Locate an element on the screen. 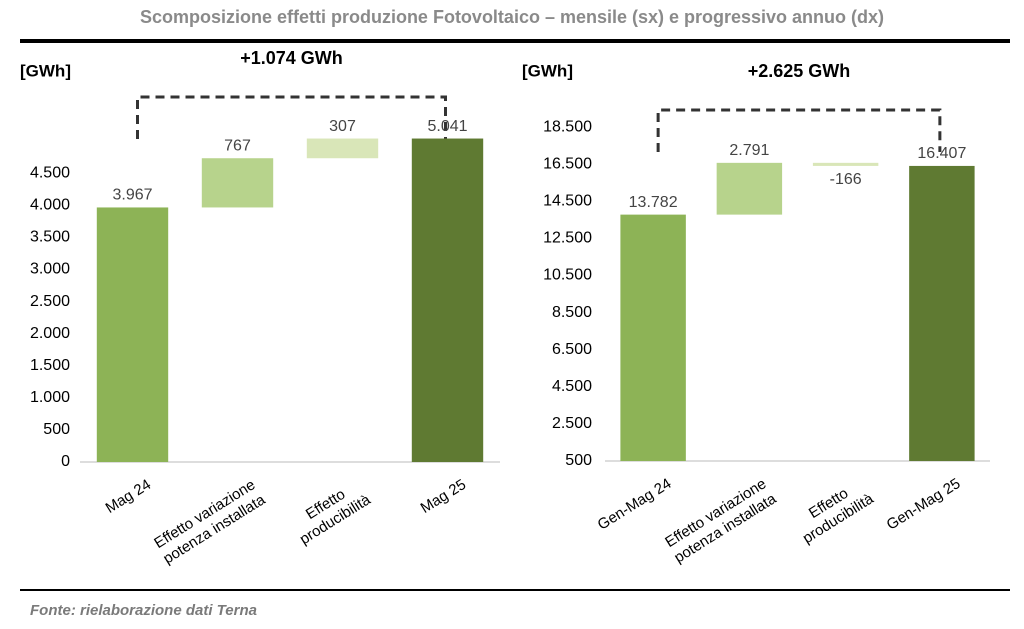 The width and height of the screenshot is (1024, 629). source: Fonte: rielaborazione dati Terna is located at coordinates (143, 610).